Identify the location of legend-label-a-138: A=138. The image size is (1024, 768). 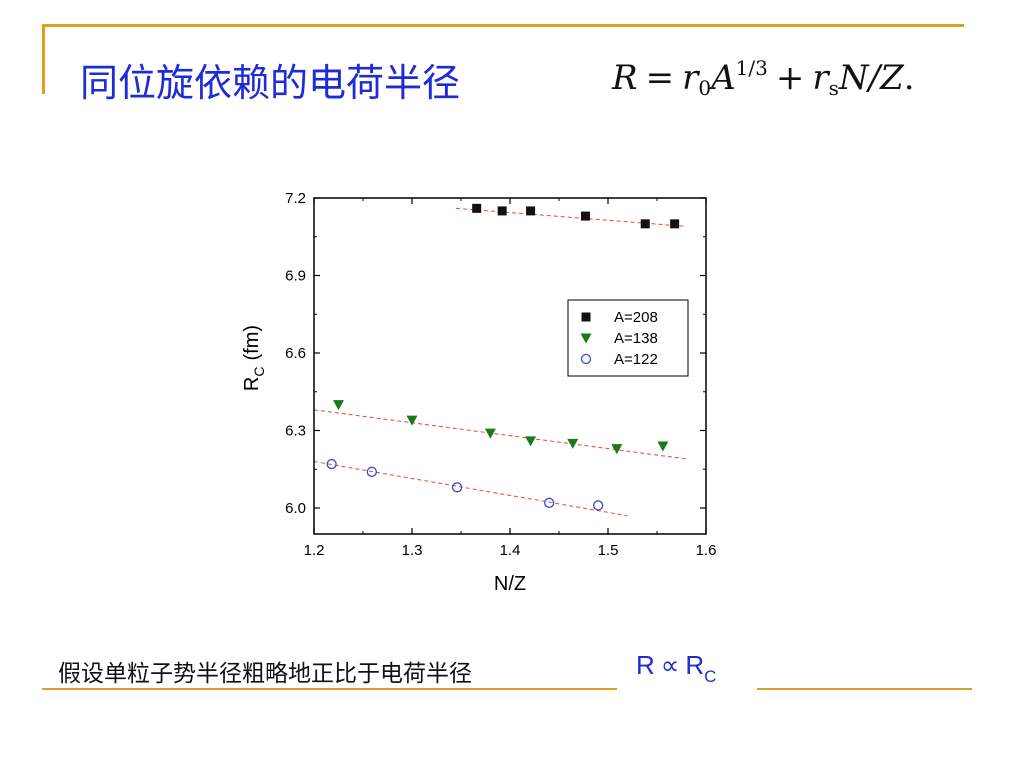
(636, 338).